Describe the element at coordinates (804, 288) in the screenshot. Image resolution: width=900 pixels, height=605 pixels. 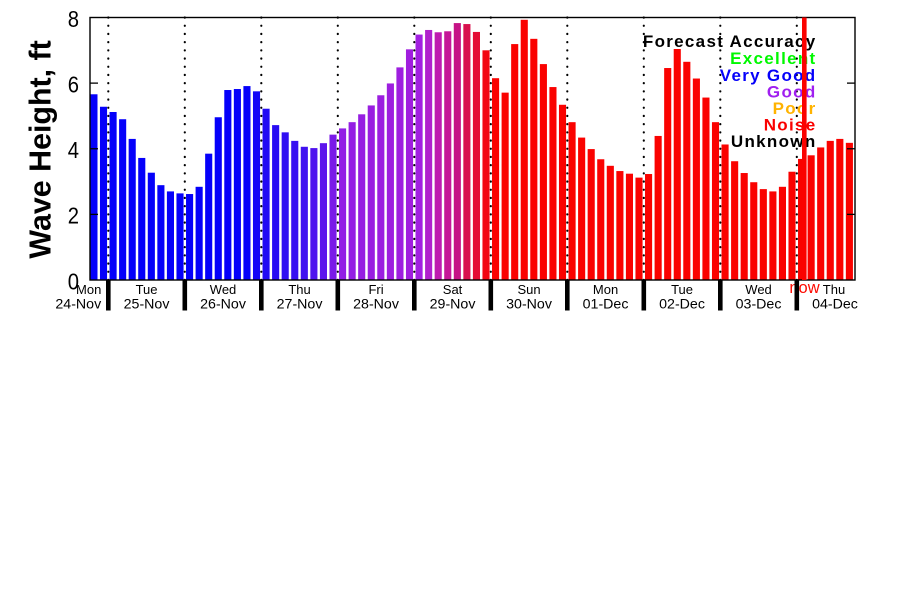
I see `svg-text: now` at that location.